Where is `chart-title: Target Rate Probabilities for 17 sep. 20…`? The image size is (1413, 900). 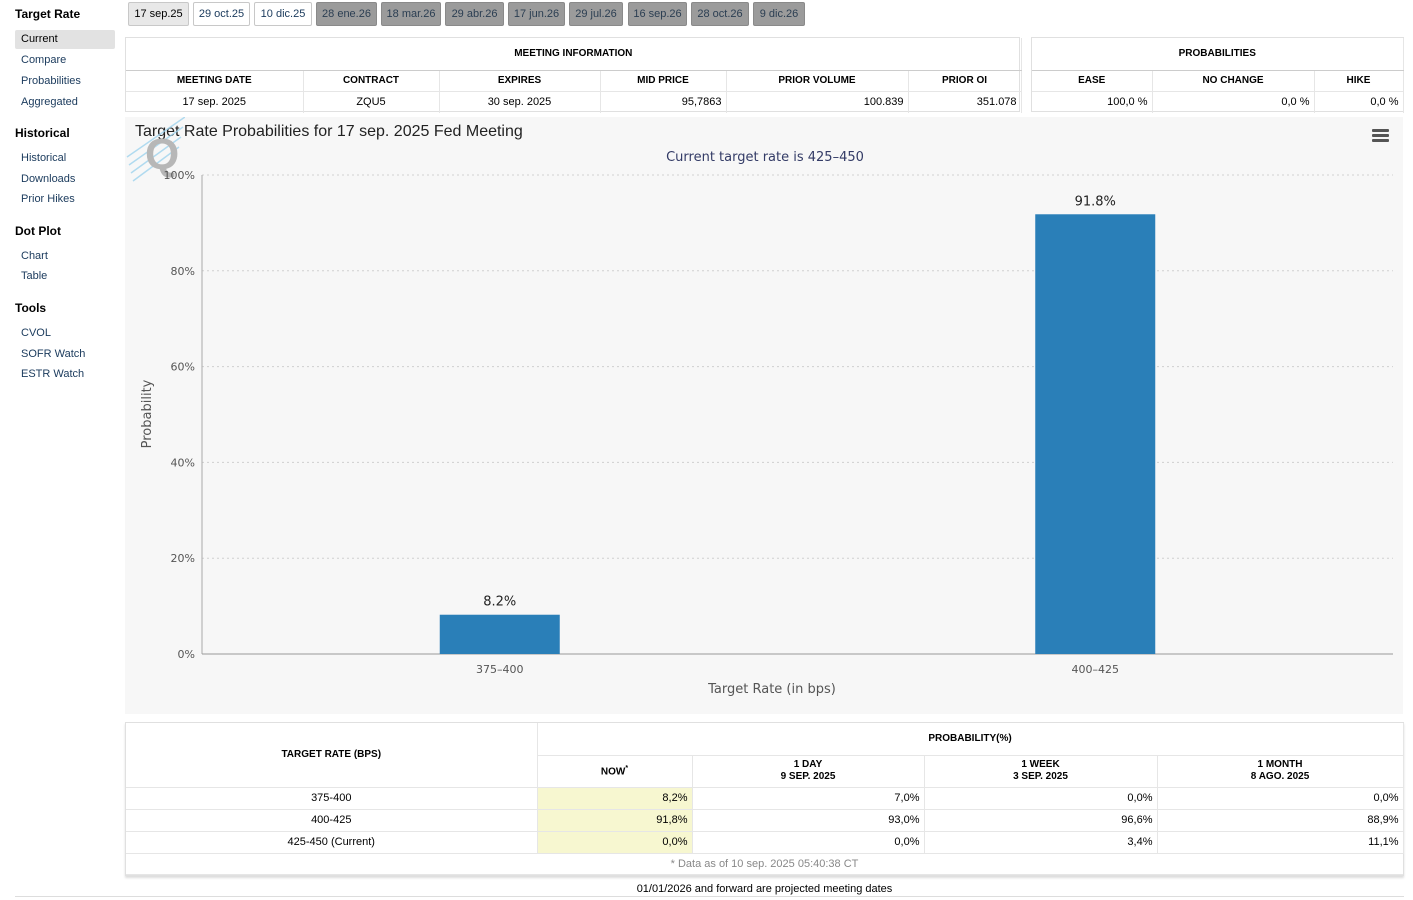 chart-title: Target Rate Probabilities for 17 sep. 20… is located at coordinates (329, 131).